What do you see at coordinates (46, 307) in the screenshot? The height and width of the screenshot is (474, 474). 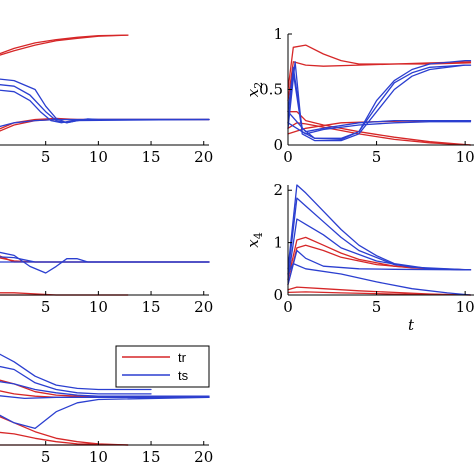 I see `x-tick-label-x3-5: 5` at bounding box center [46, 307].